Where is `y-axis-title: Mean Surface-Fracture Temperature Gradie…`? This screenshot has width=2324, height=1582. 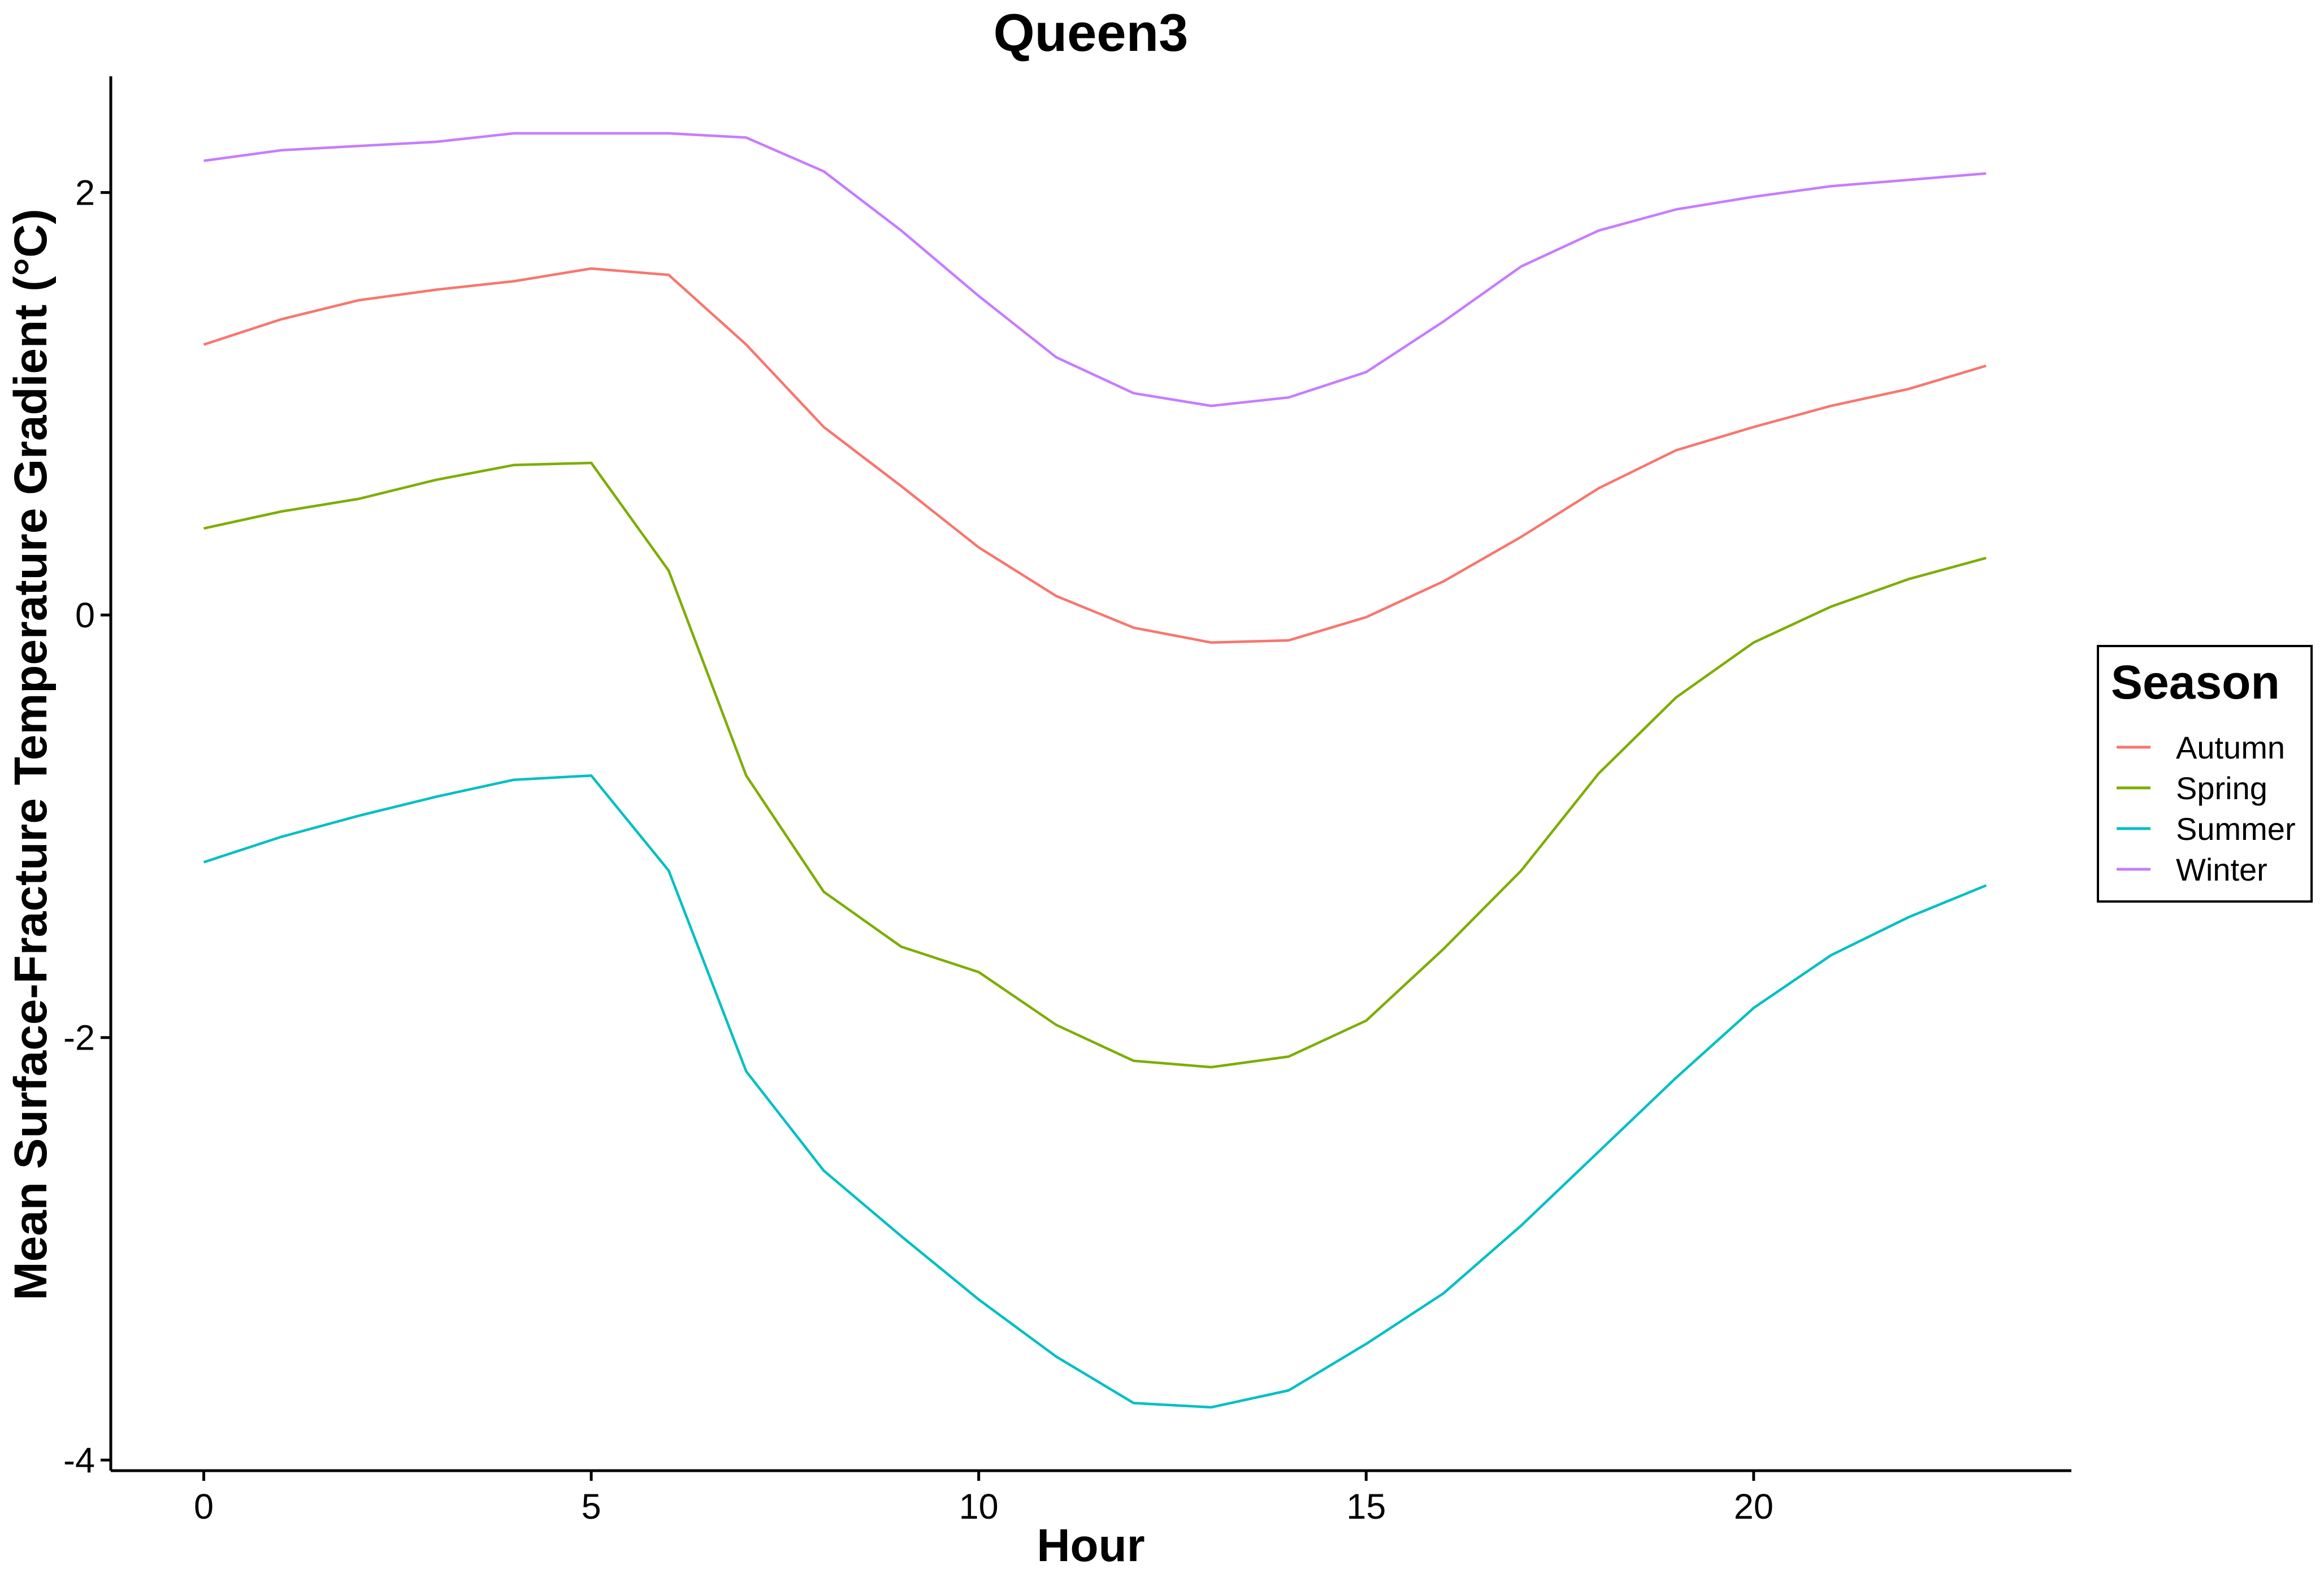 y-axis-title: Mean Surface-Fracture Temperature Gradie… is located at coordinates (31, 754).